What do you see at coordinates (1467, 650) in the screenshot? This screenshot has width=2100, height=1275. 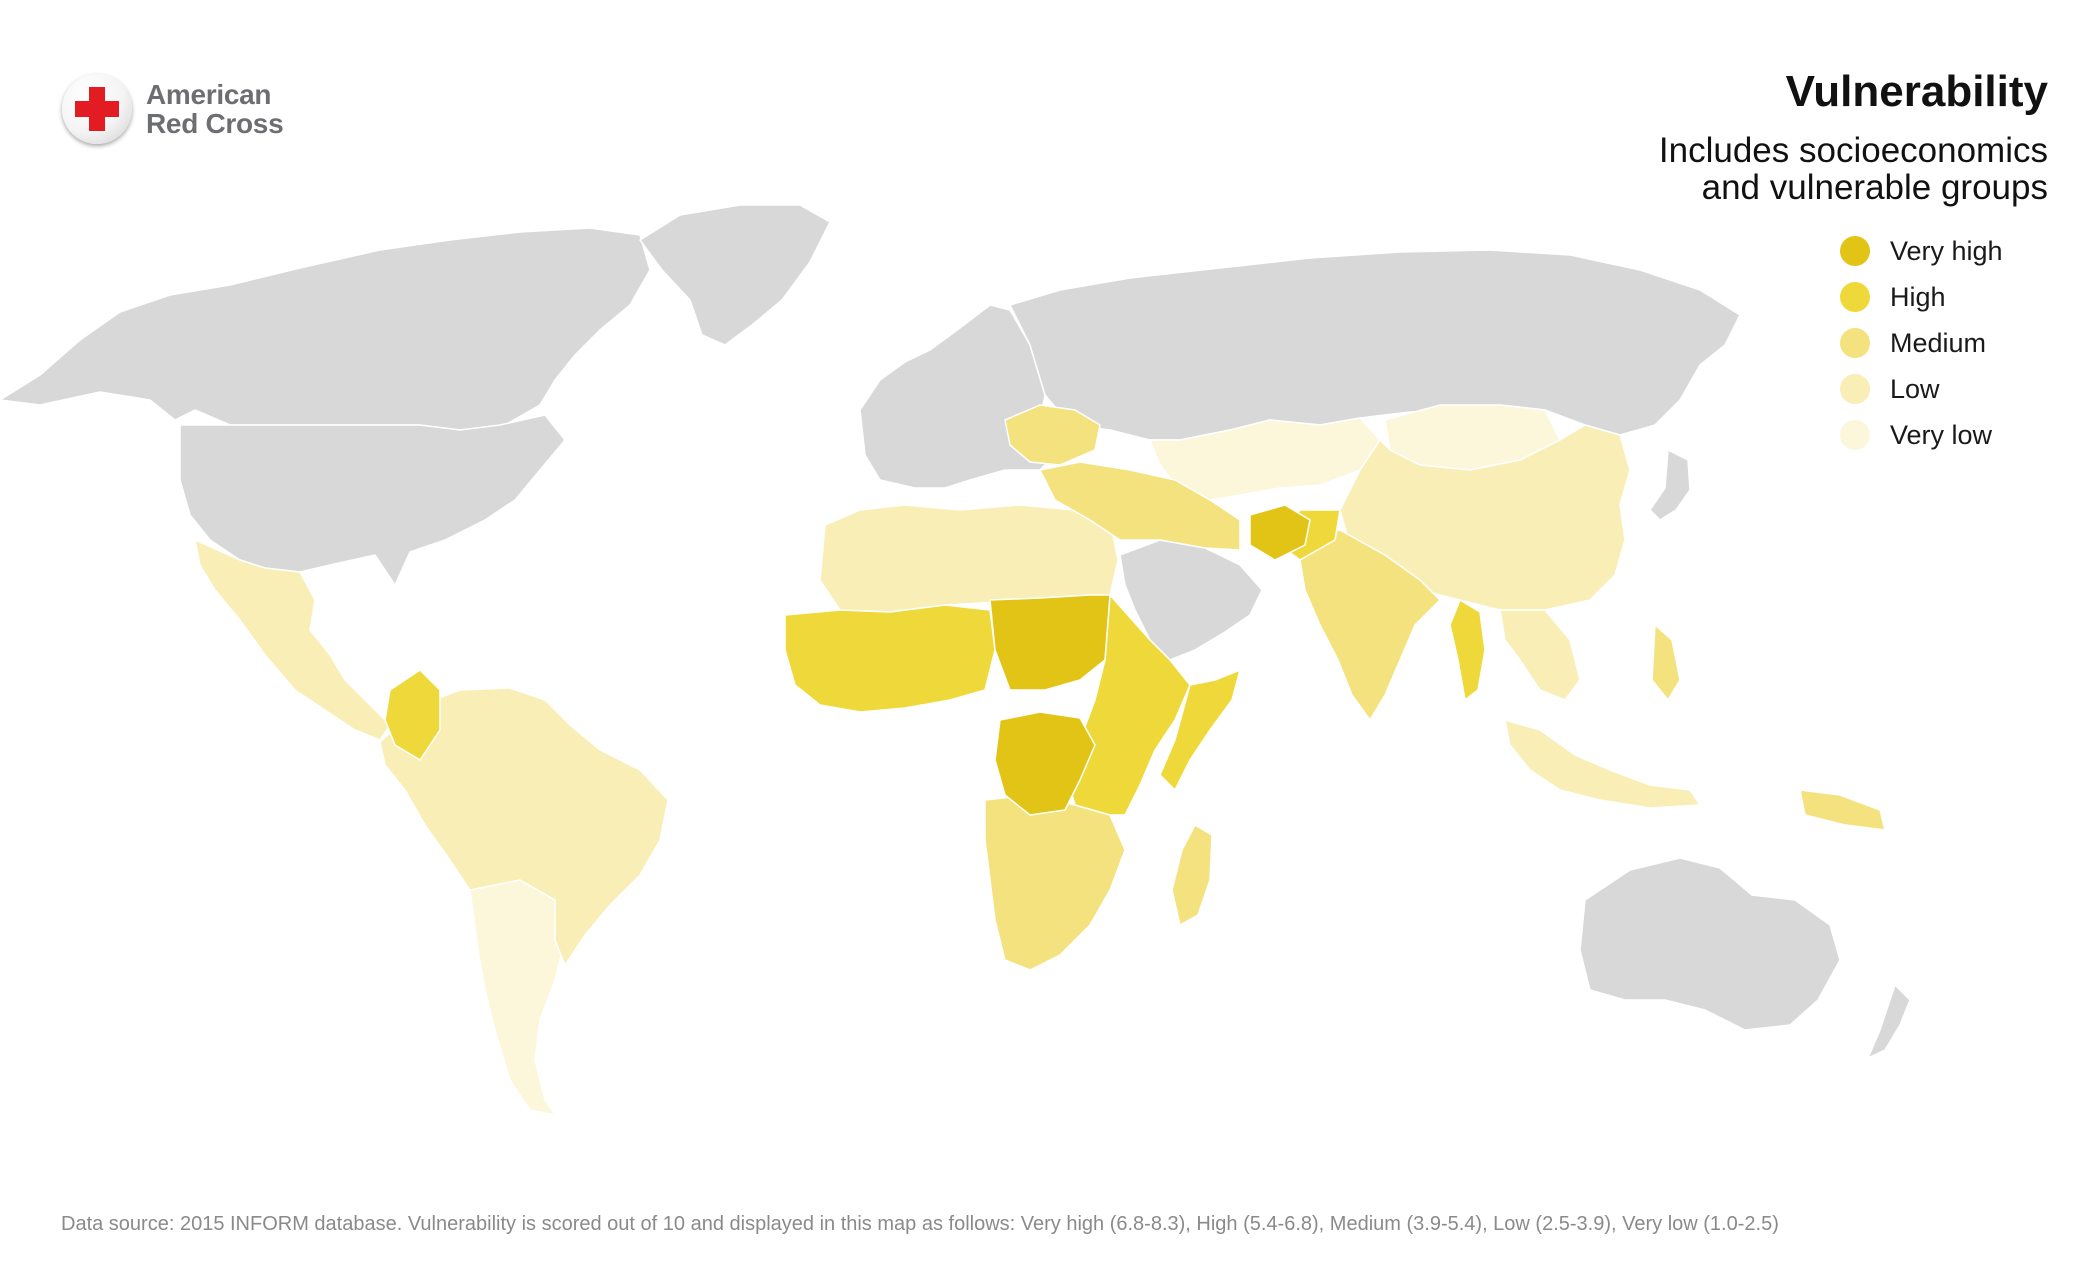 I see `region-myanmar` at bounding box center [1467, 650].